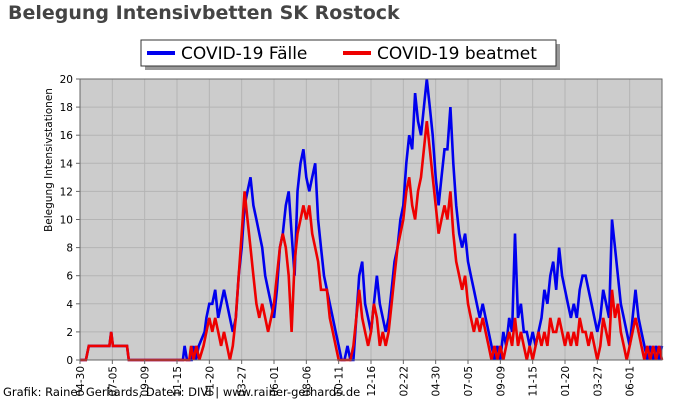 This screenshot has height=400, width=700. I want to click on x-tick-label: 12-16, so click(372, 381).